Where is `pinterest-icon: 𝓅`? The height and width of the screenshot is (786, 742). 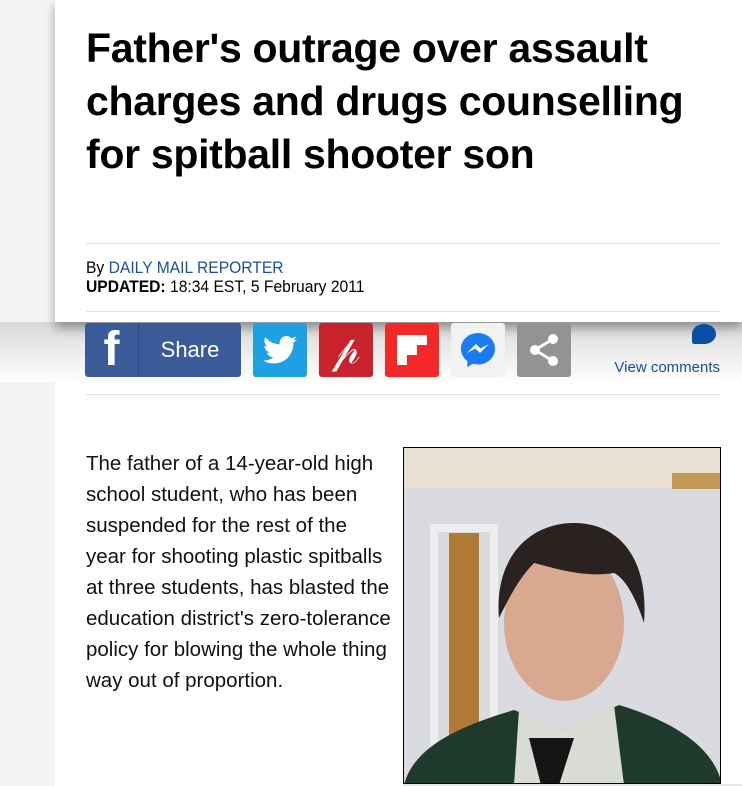
pinterest-icon: 𝓅 is located at coordinates (346, 350).